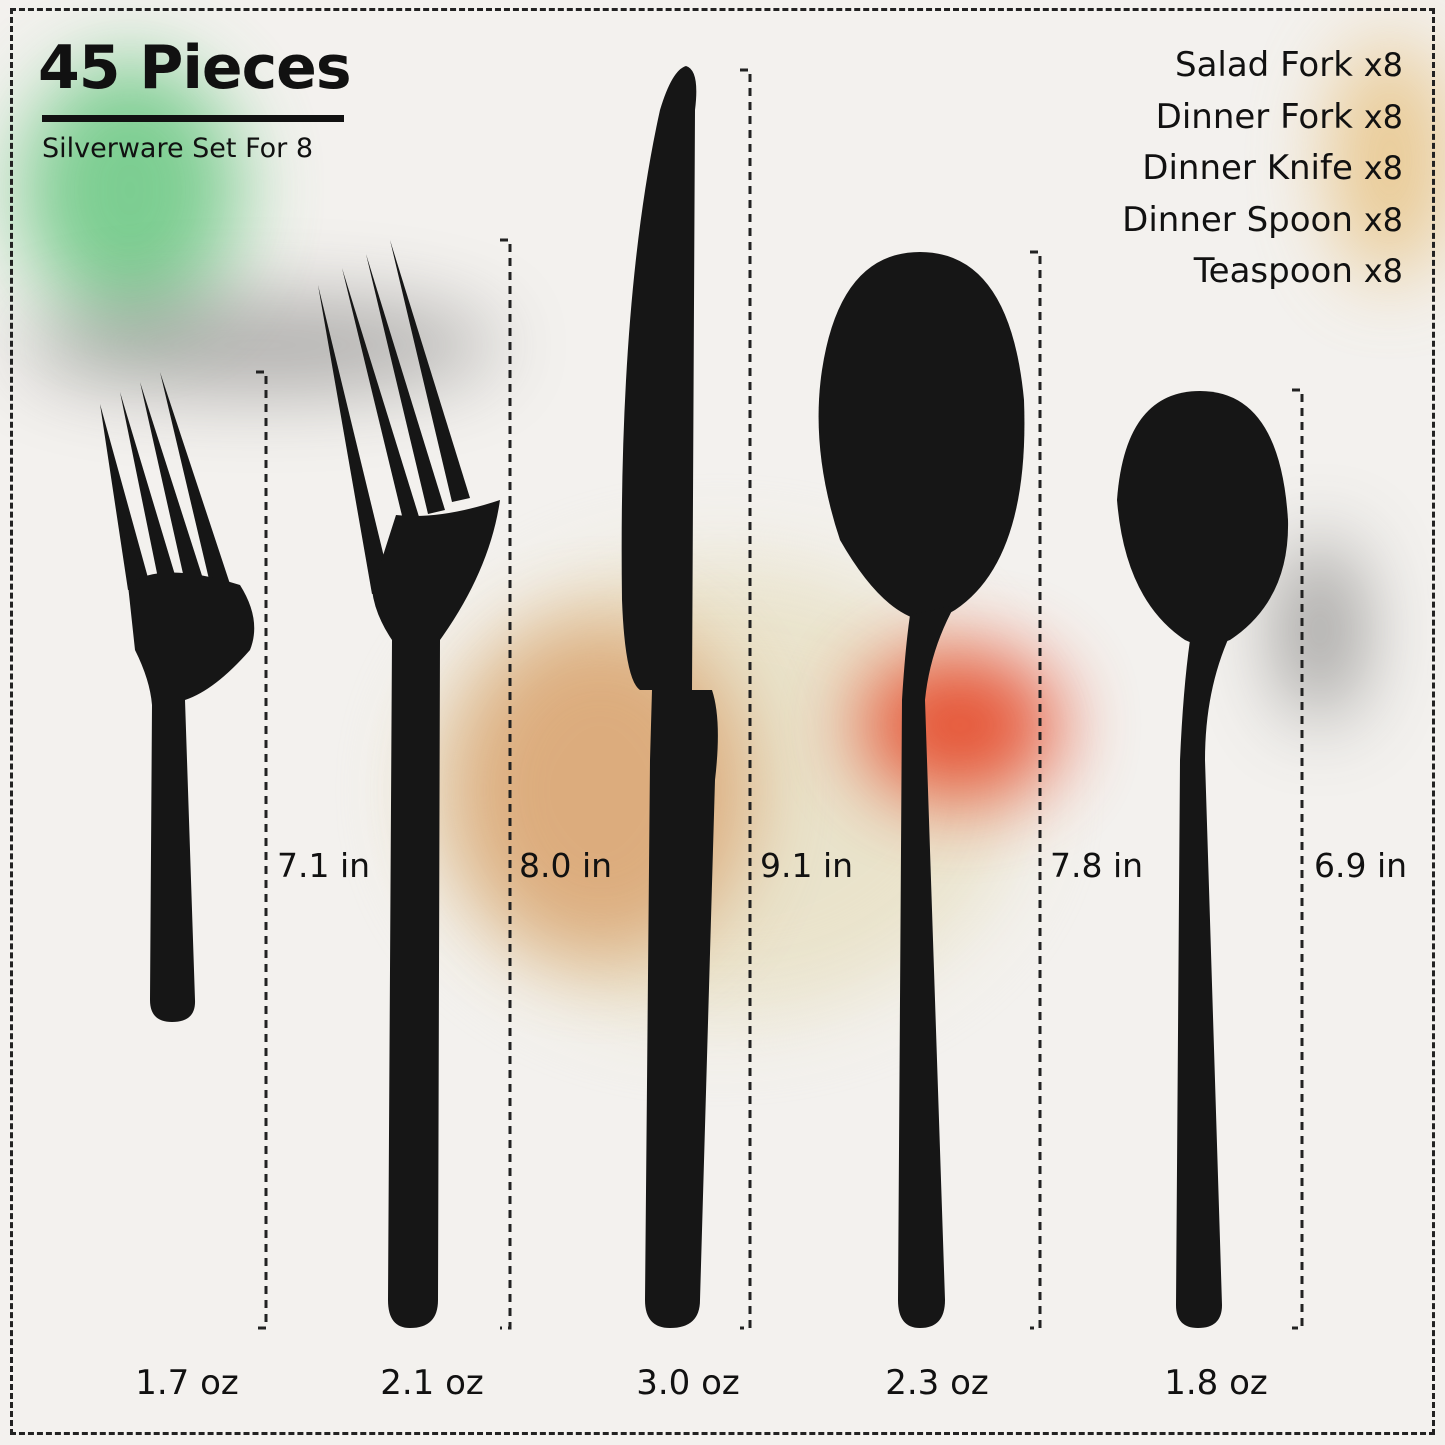 The image size is (1445, 1445). What do you see at coordinates (688, 1383) in the screenshot?
I see `dinner-knife-weight: 3.0 oz` at bounding box center [688, 1383].